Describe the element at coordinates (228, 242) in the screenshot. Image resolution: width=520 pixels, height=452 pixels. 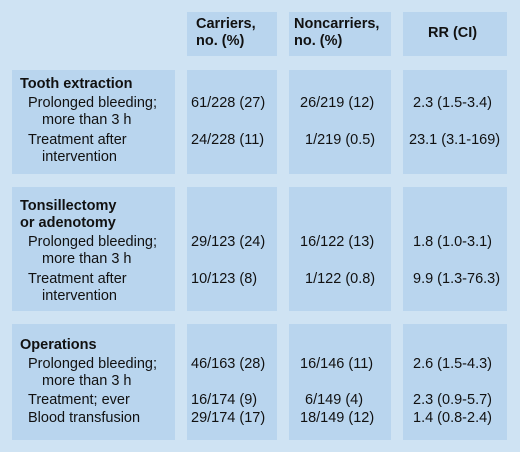
I see `carriers-value: 29/123 (24)` at that location.